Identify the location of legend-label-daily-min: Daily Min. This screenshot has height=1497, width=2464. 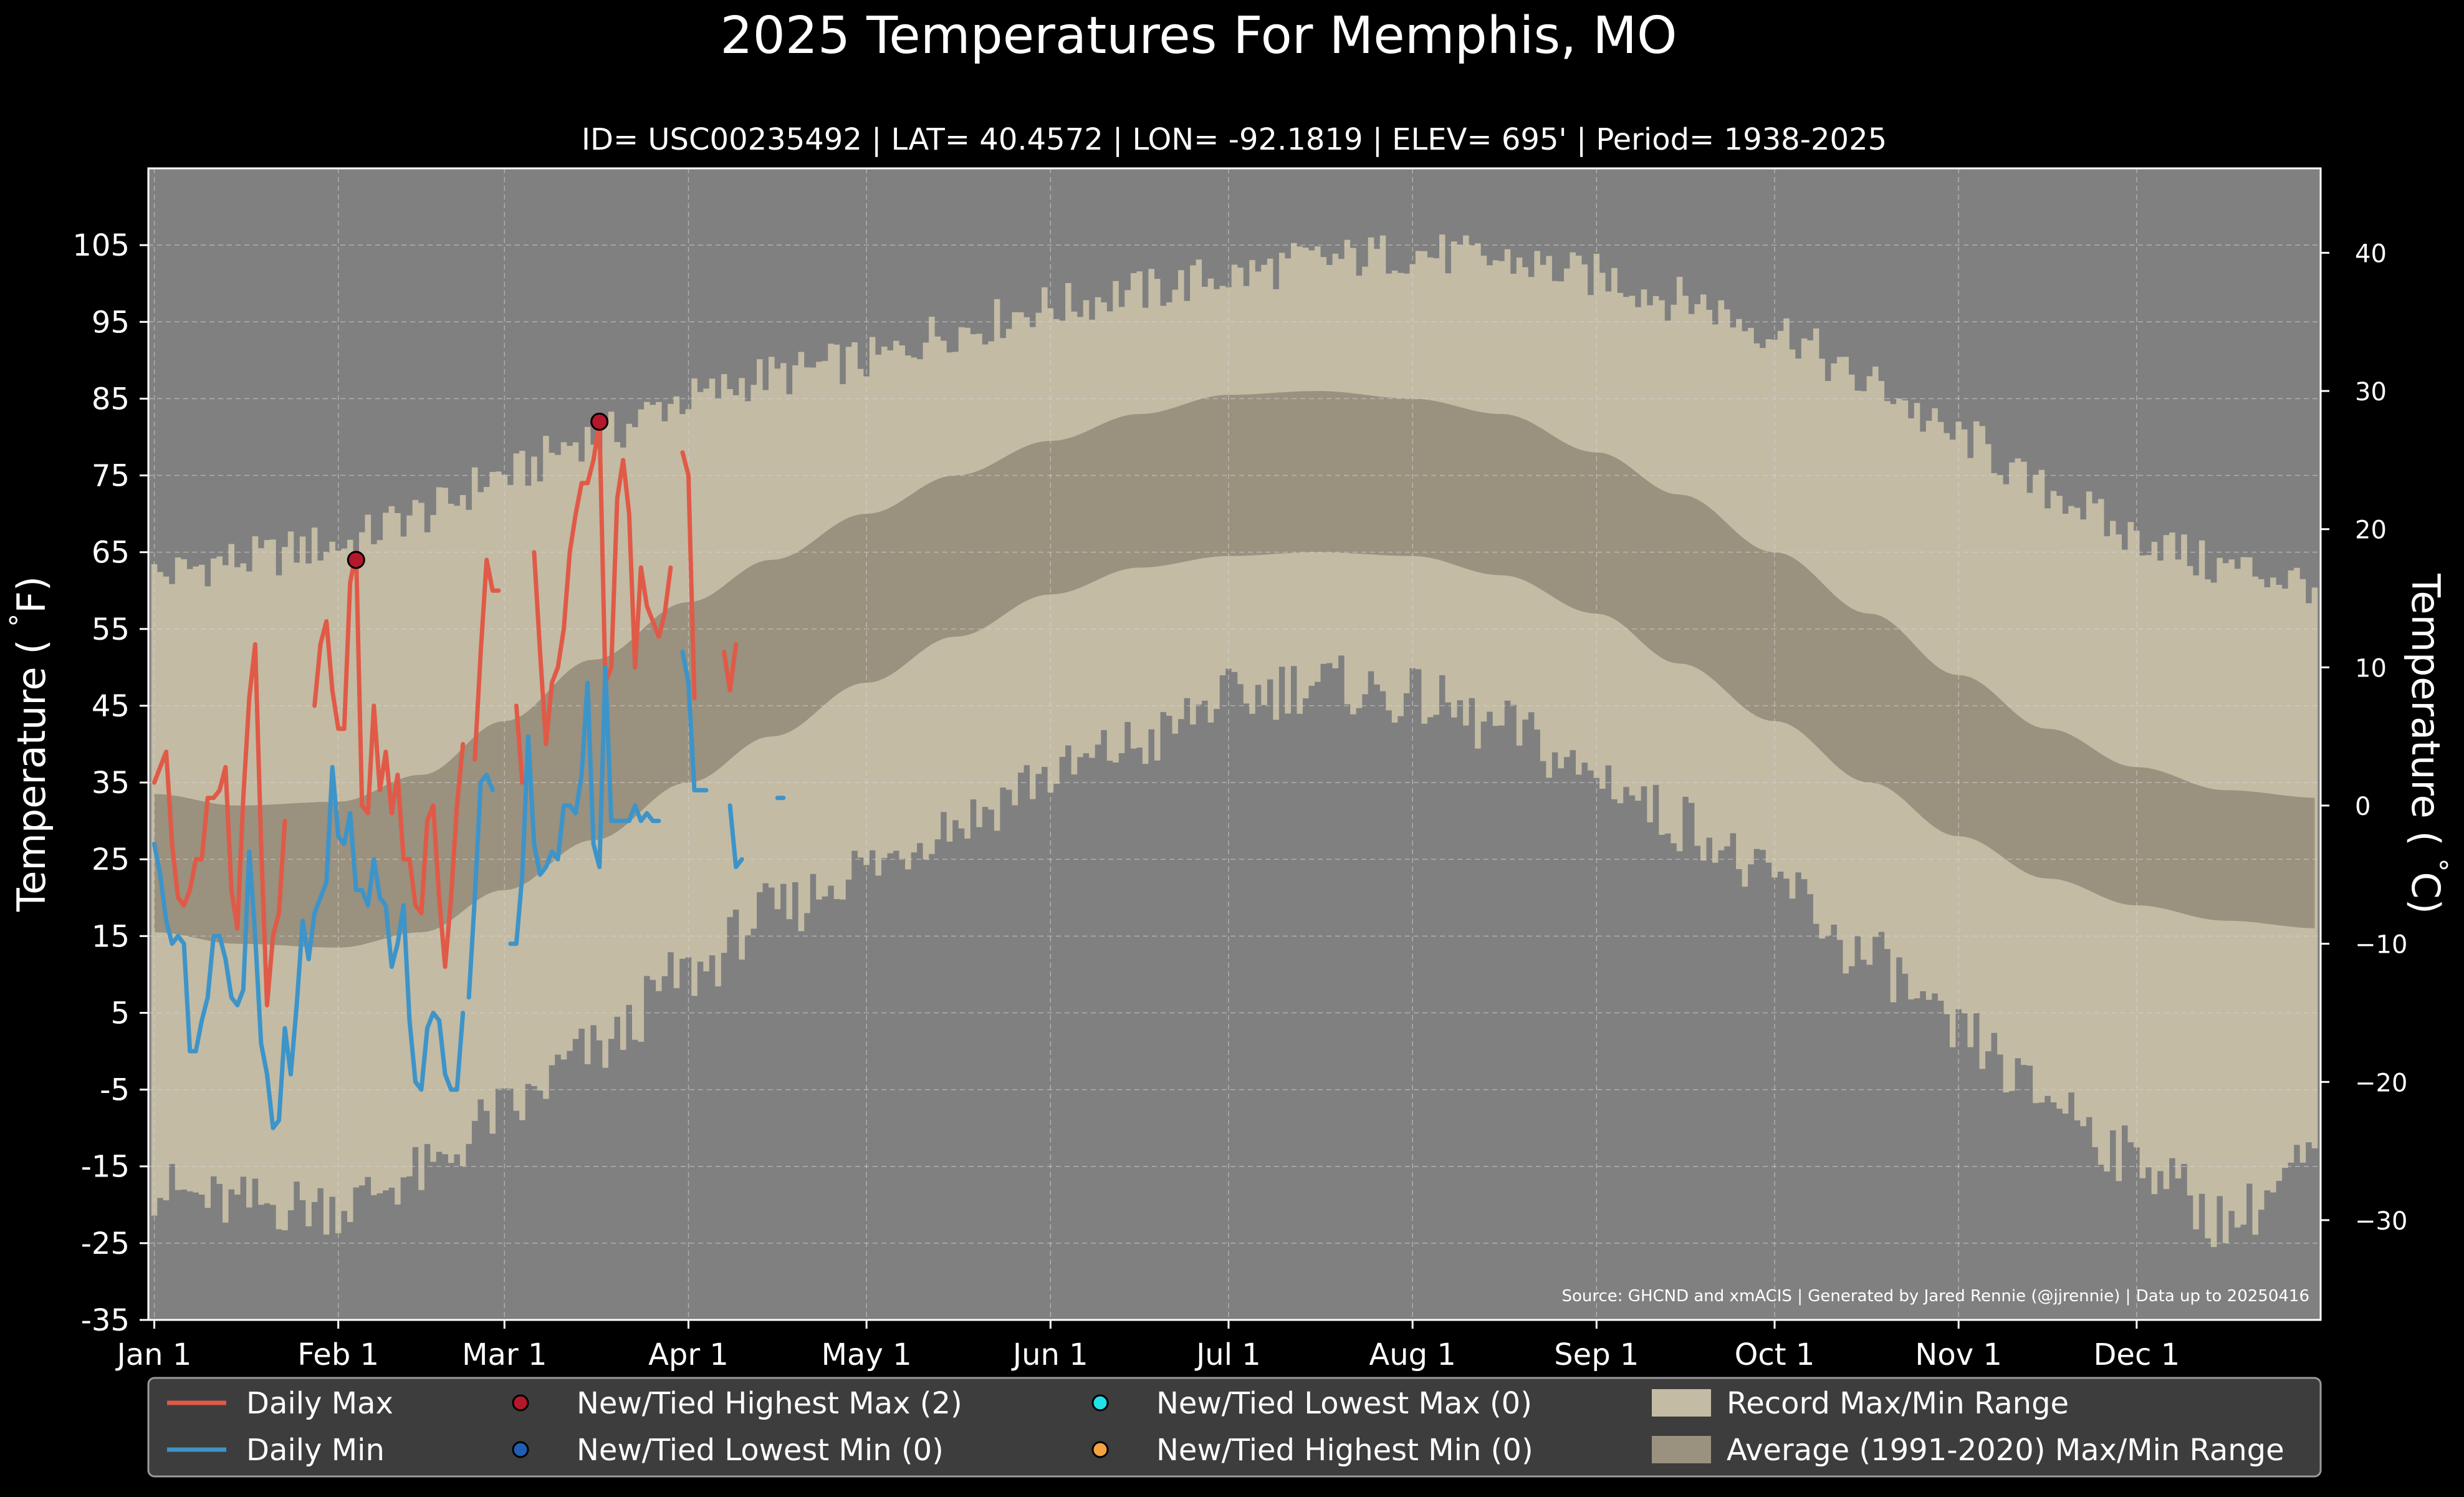
(315, 1450).